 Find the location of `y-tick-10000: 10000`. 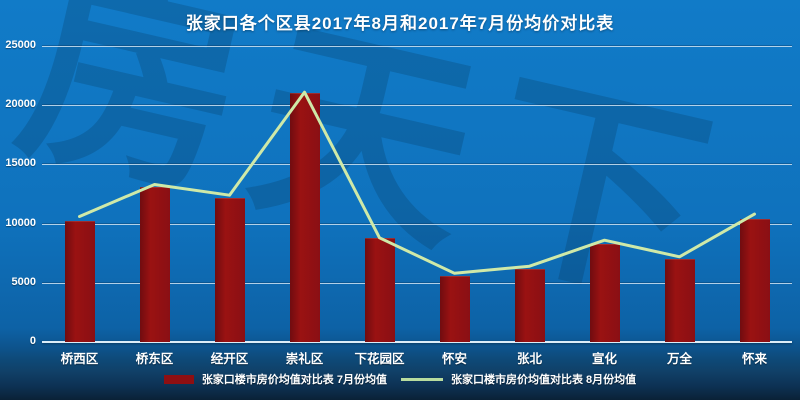

y-tick-10000: 10000 is located at coordinates (20, 222).